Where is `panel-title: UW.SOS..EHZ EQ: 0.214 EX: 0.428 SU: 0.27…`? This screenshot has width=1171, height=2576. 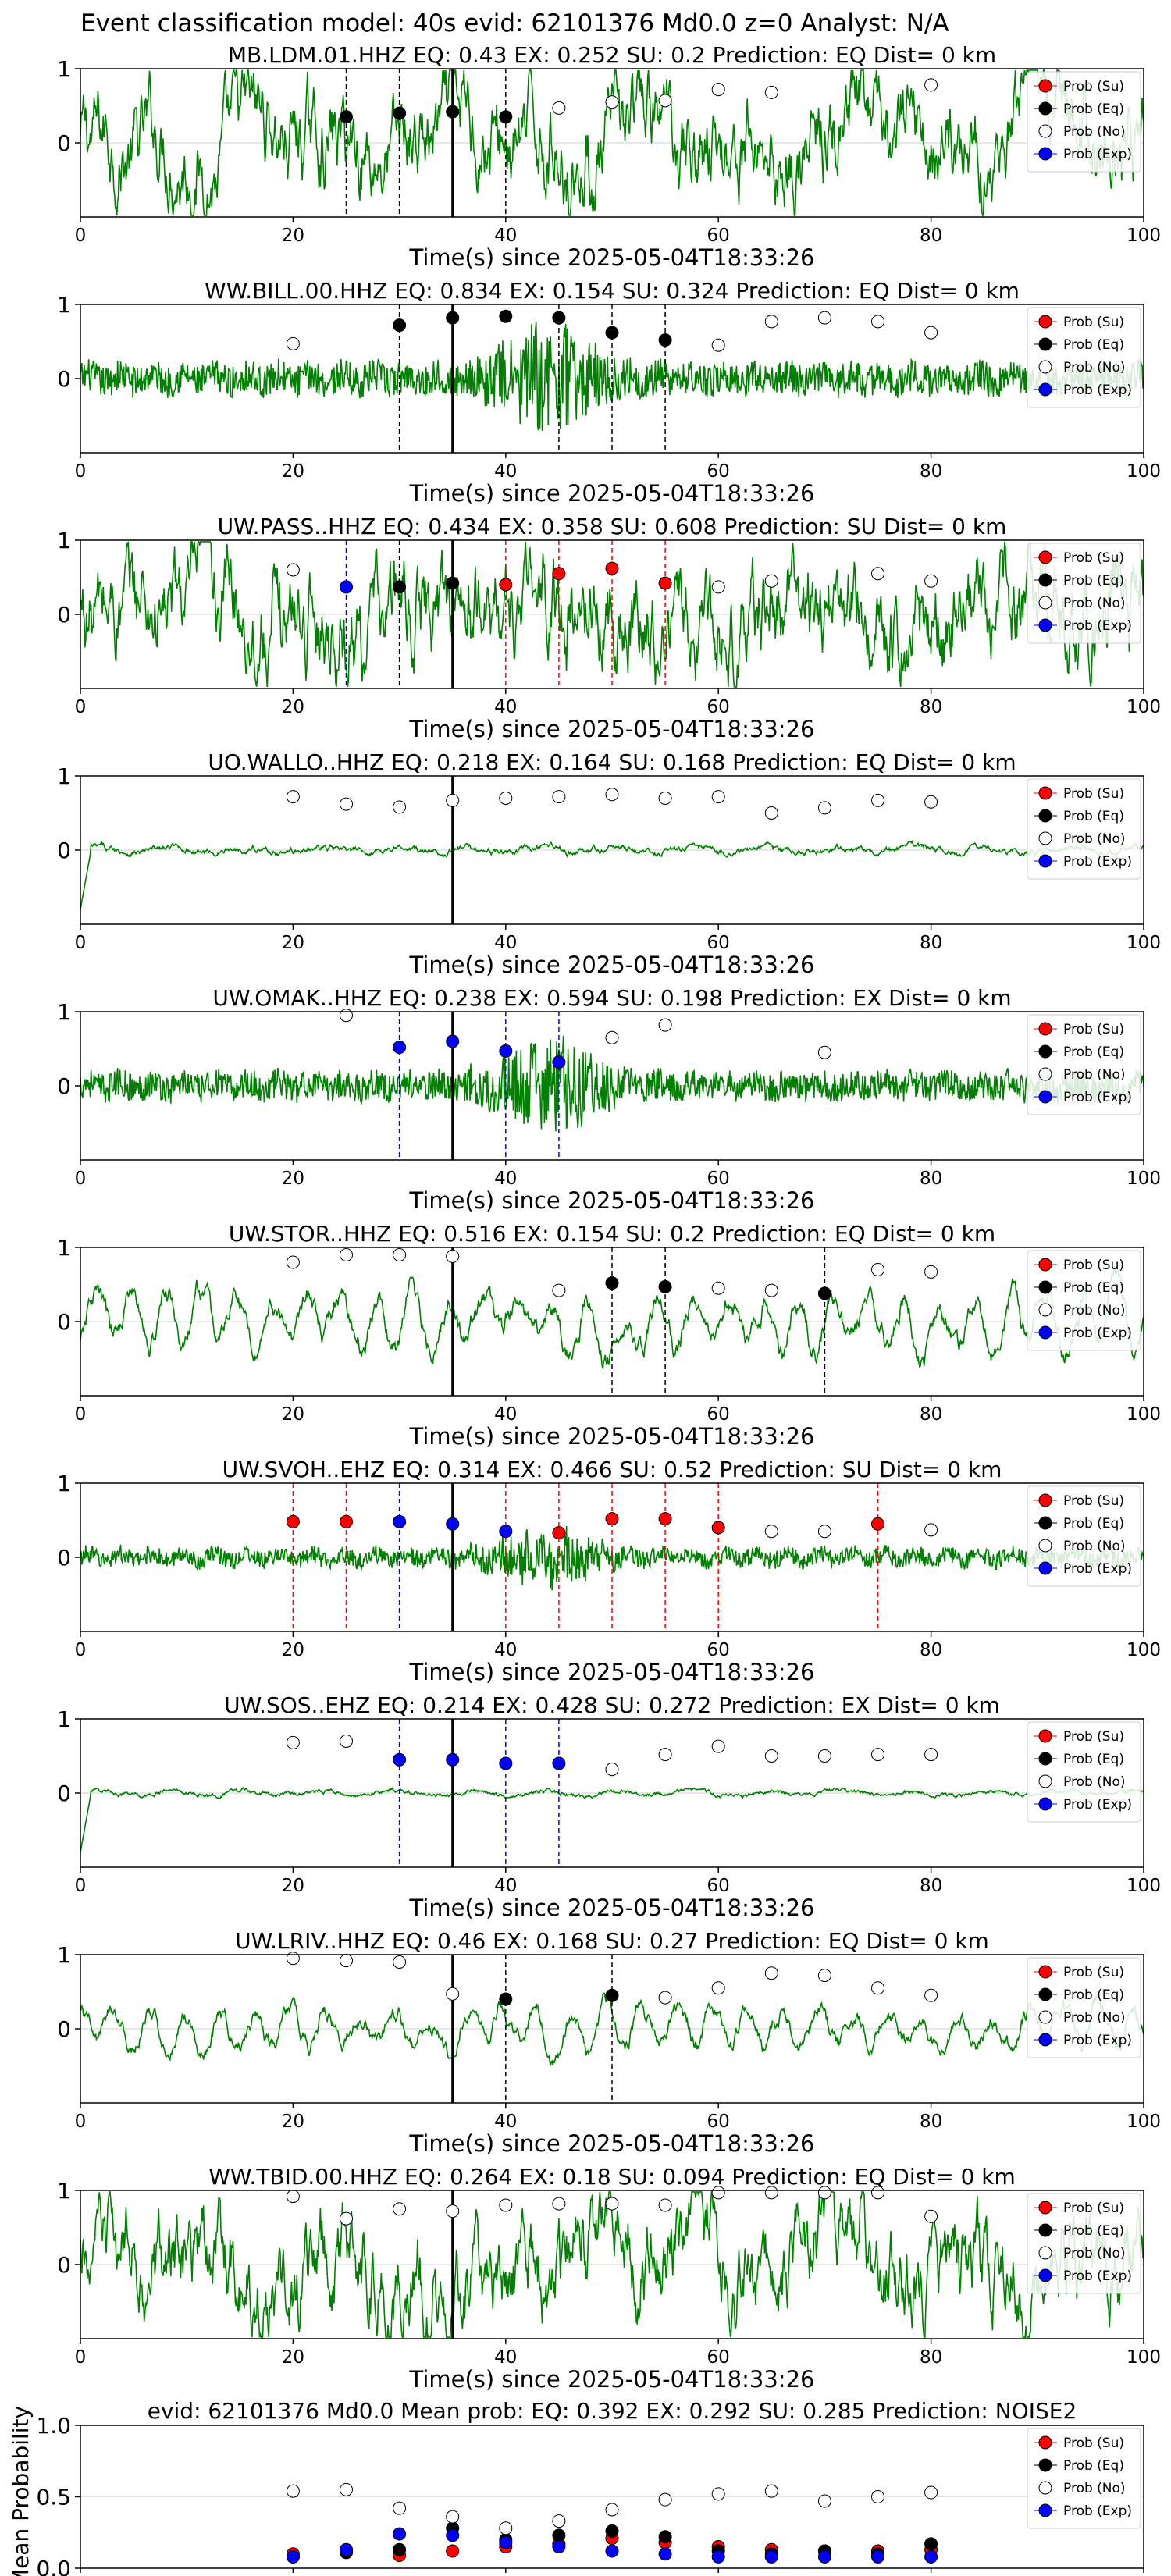
panel-title: UW.SOS..EHZ EQ: 0.214 EX: 0.428 SU: 0.27… is located at coordinates (612, 1705).